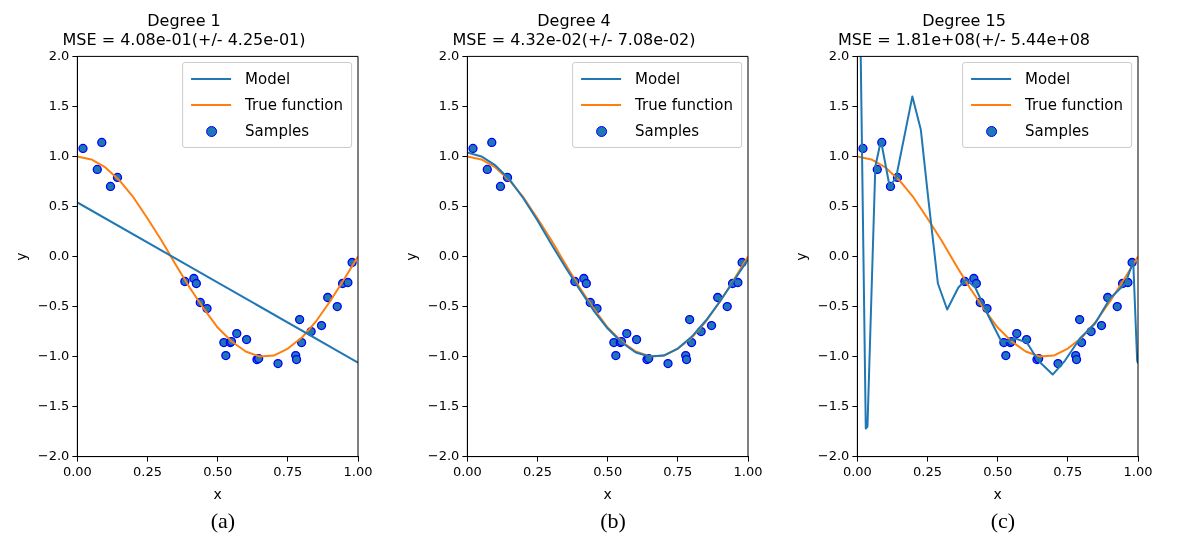 The height and width of the screenshot is (549, 1186). What do you see at coordinates (223, 521) in the screenshot?
I see `text: (a)` at bounding box center [223, 521].